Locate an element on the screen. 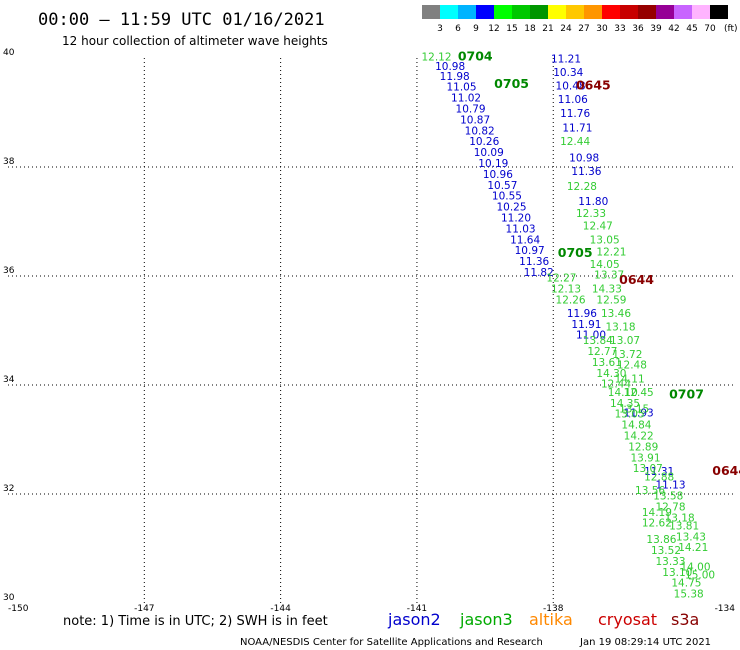 This screenshot has width=740, height=650. wave-height-point: 10.79 is located at coordinates (471, 110).